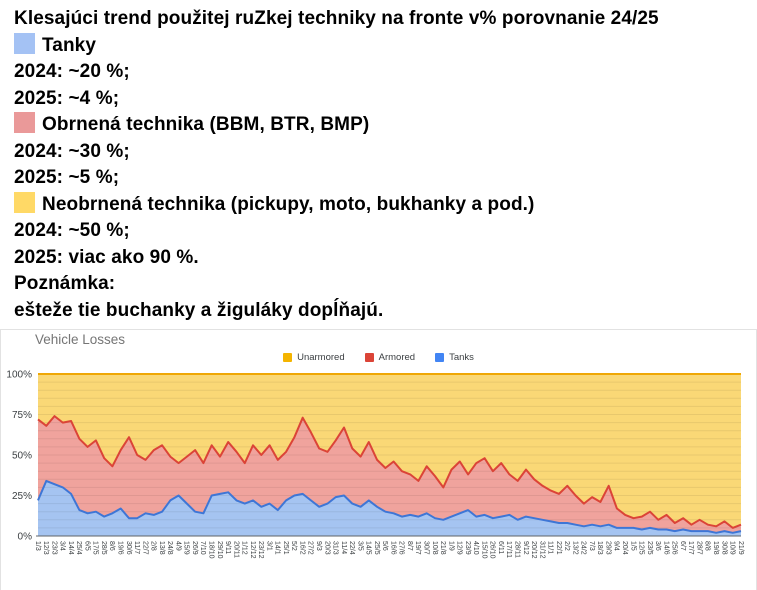 The width and height of the screenshot is (757, 590). Describe the element at coordinates (665, 548) in the screenshot. I see `svg-text: 14/6` at that location.